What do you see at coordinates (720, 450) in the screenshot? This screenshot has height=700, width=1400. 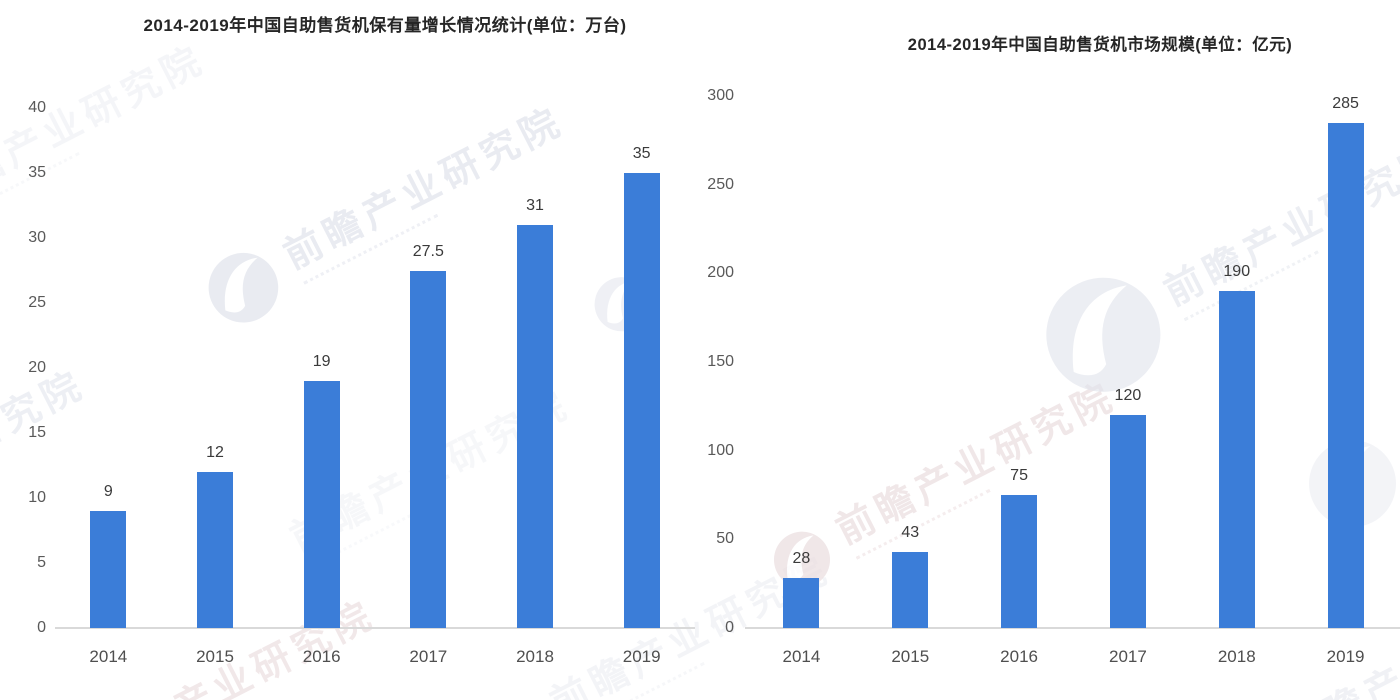 I see `y-axis-tick-label: 100` at bounding box center [720, 450].